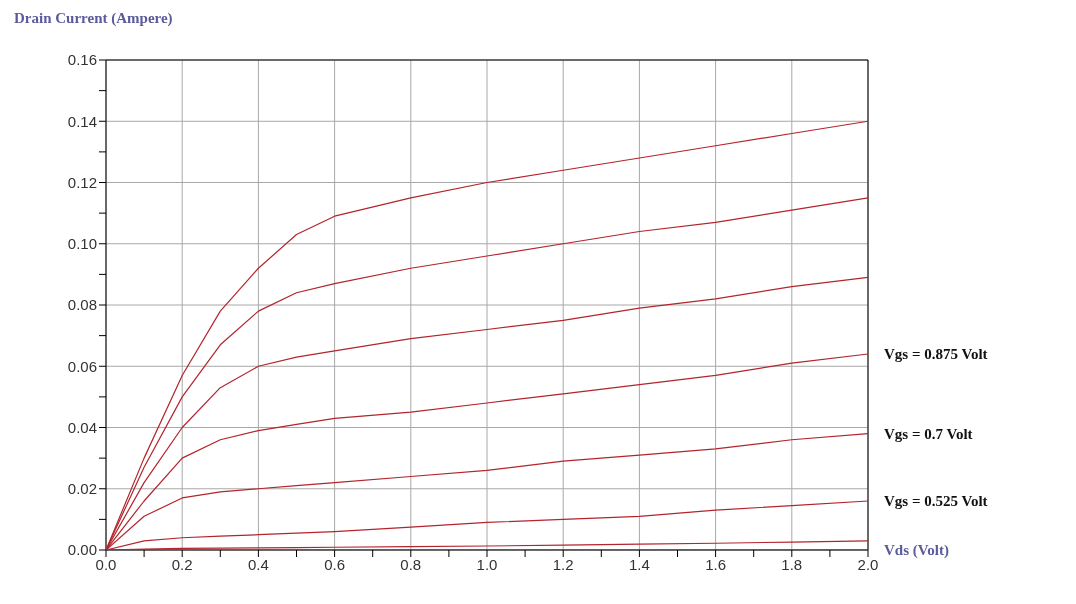 The image size is (1076, 604). What do you see at coordinates (792, 564) in the screenshot?
I see `x-tick-label: 1.8` at bounding box center [792, 564].